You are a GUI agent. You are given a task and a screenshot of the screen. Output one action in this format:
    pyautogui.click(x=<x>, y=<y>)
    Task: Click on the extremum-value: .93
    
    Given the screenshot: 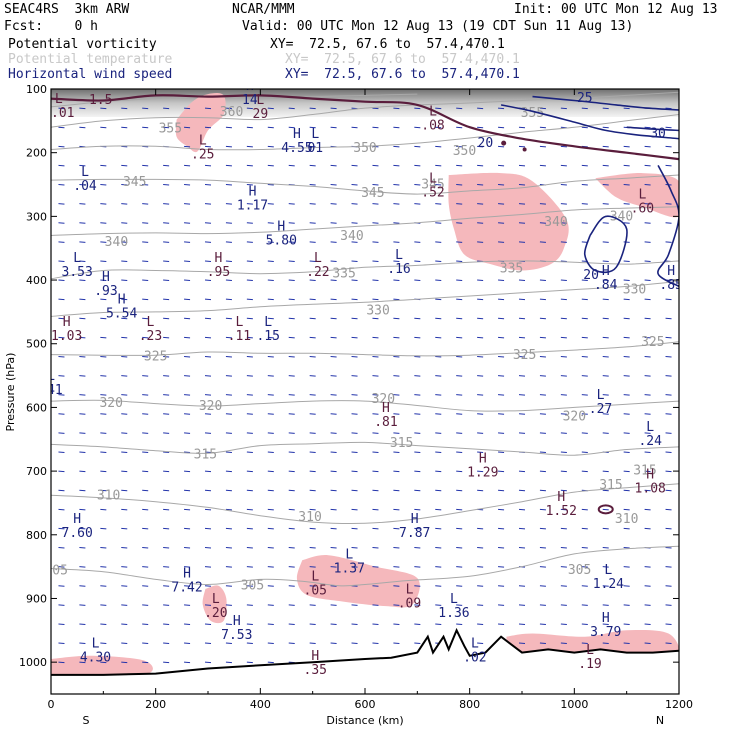 What is the action you would take?
    pyautogui.click(x=105, y=291)
    